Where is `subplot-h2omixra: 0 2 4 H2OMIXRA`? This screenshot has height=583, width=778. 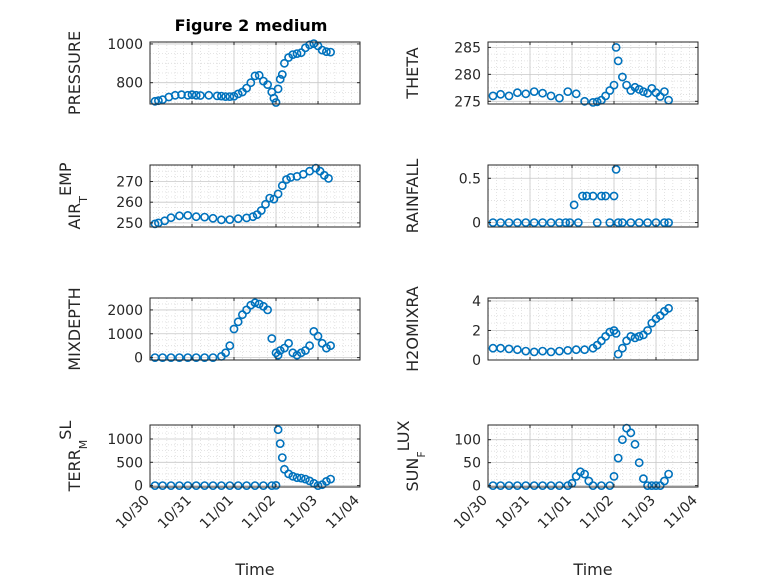
subplot-h2omixra: 0 2 4 H2OMIXRA is located at coordinates (551, 329).